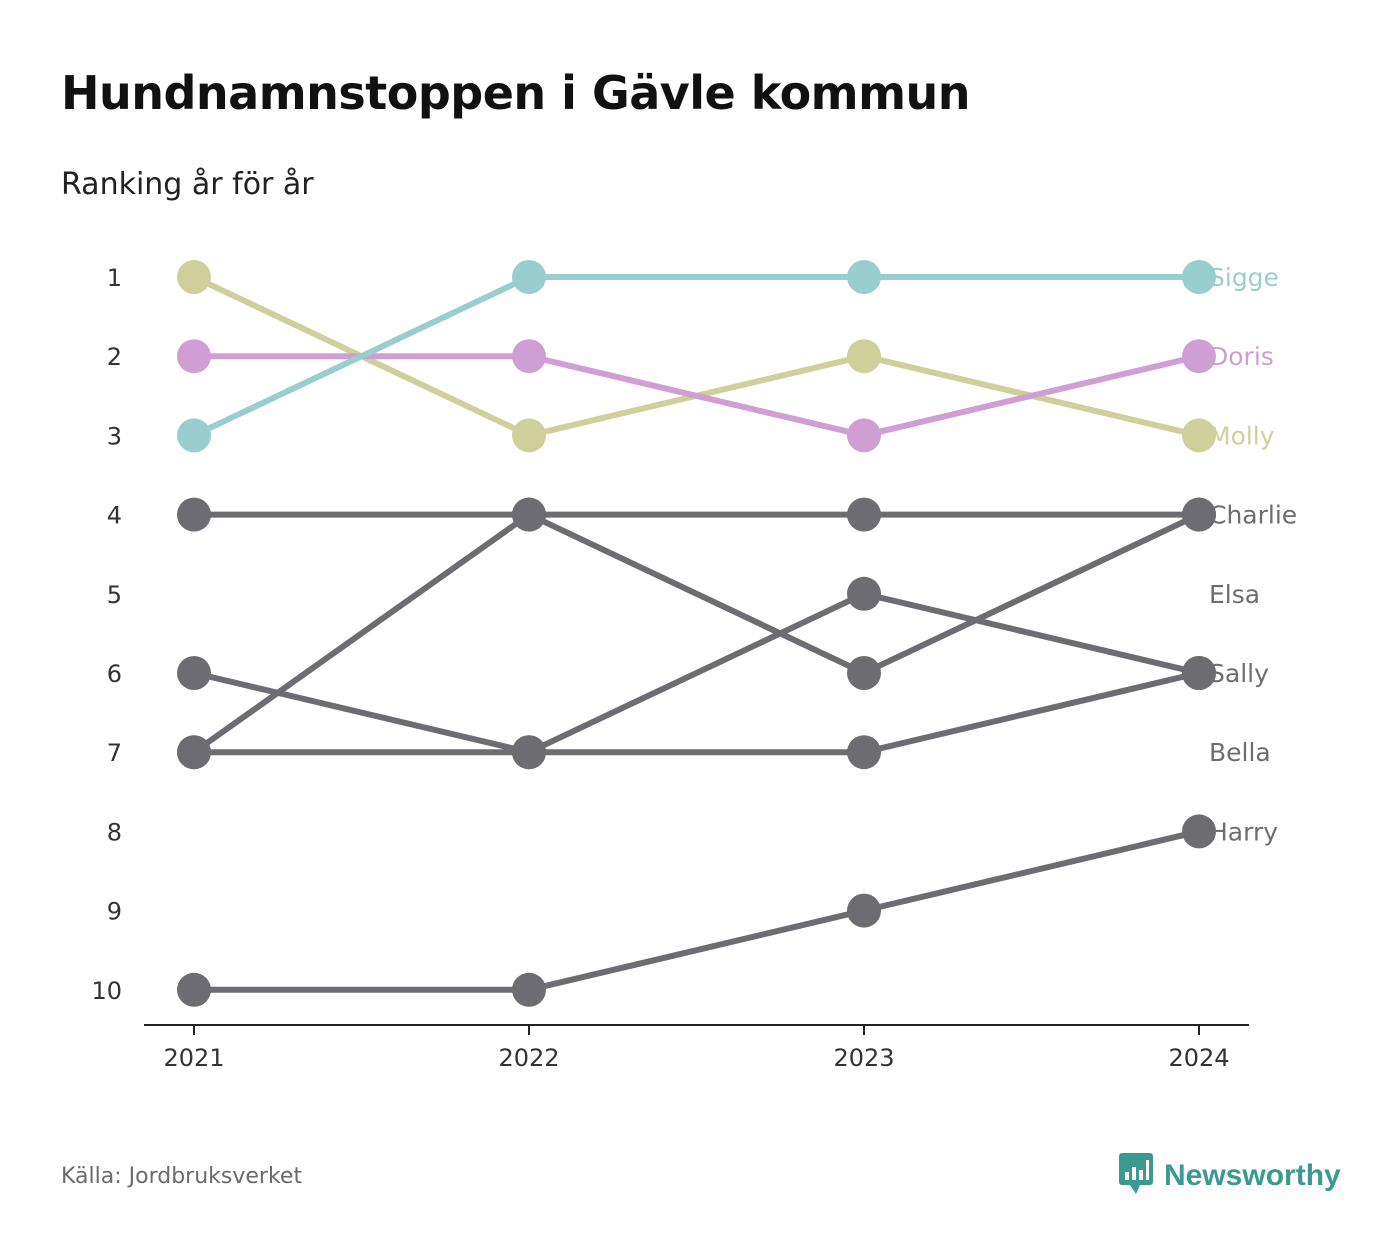 This screenshot has width=1400, height=1258. I want to click on series-line-bella, so click(696, 673).